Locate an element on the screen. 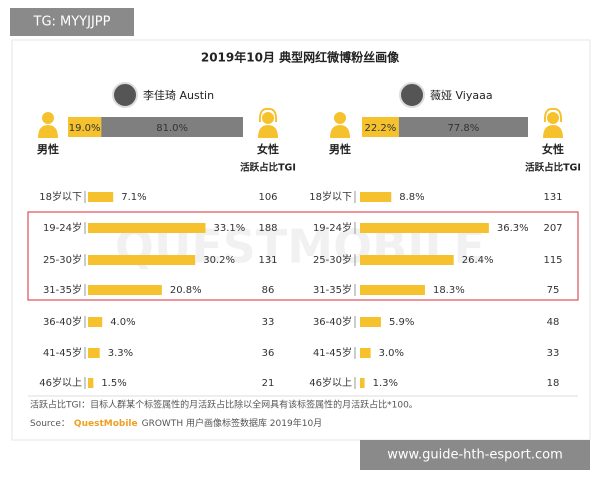 Image resolution: width=600 pixels, height=480 pixels. value-label: 5.9% is located at coordinates (401, 322).